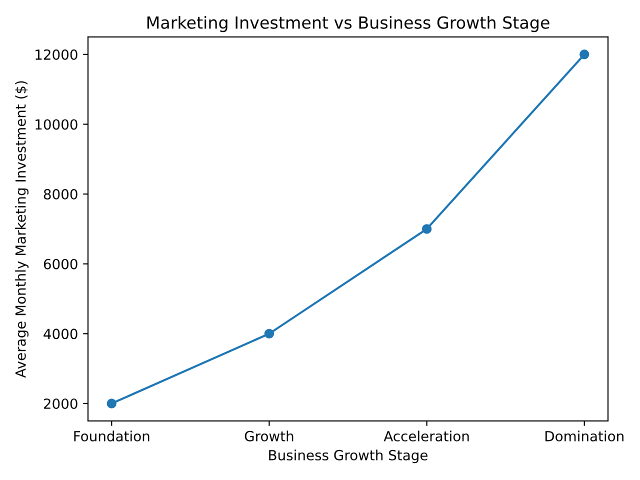 This screenshot has height=480, width=640. I want to click on x-tick-label: Domination, so click(584, 436).